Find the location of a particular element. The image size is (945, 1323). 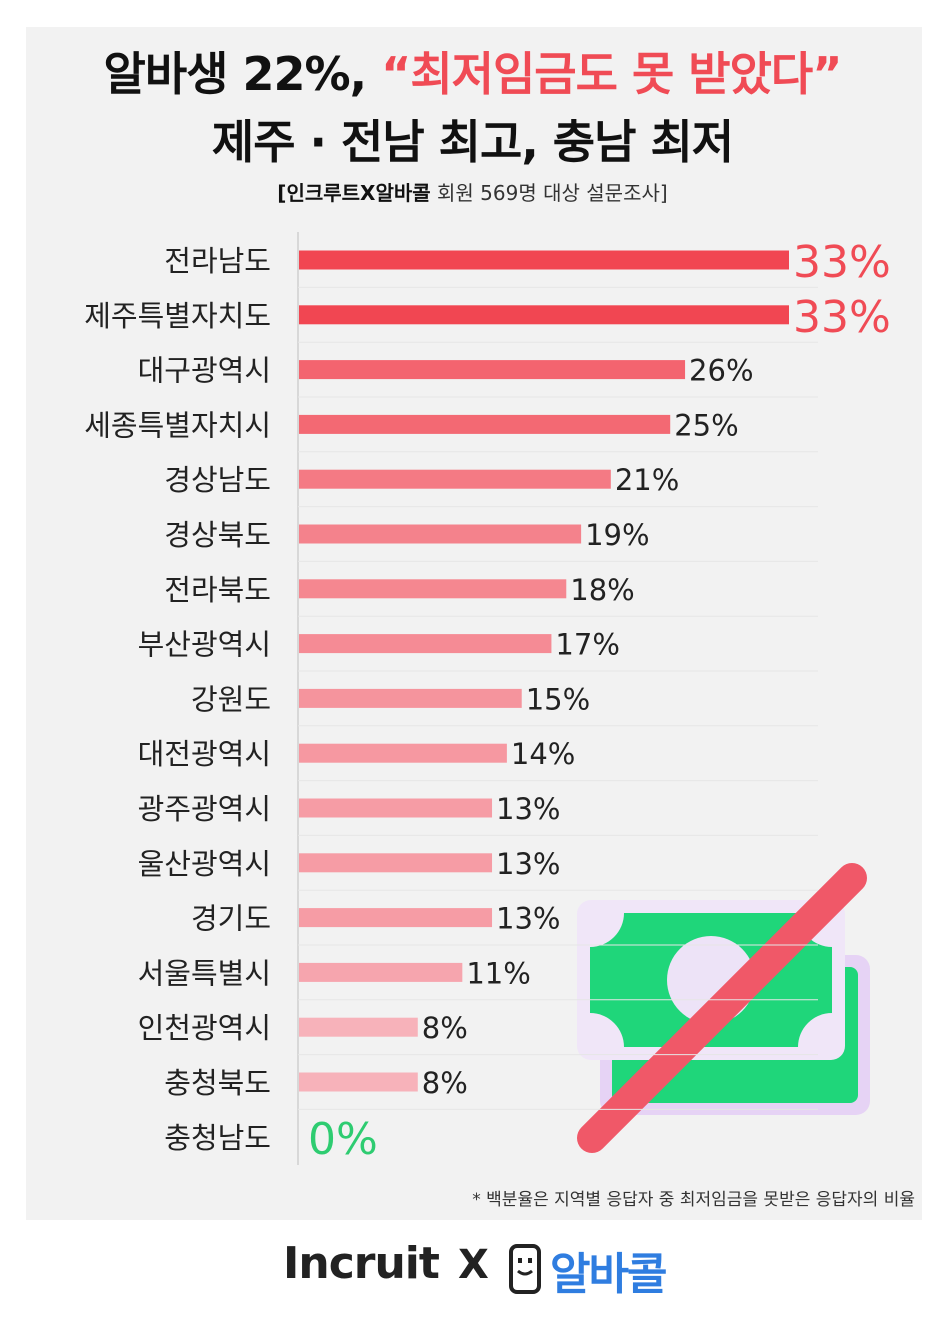

category-label: 세종특별자치시 is located at coordinates (177, 425).